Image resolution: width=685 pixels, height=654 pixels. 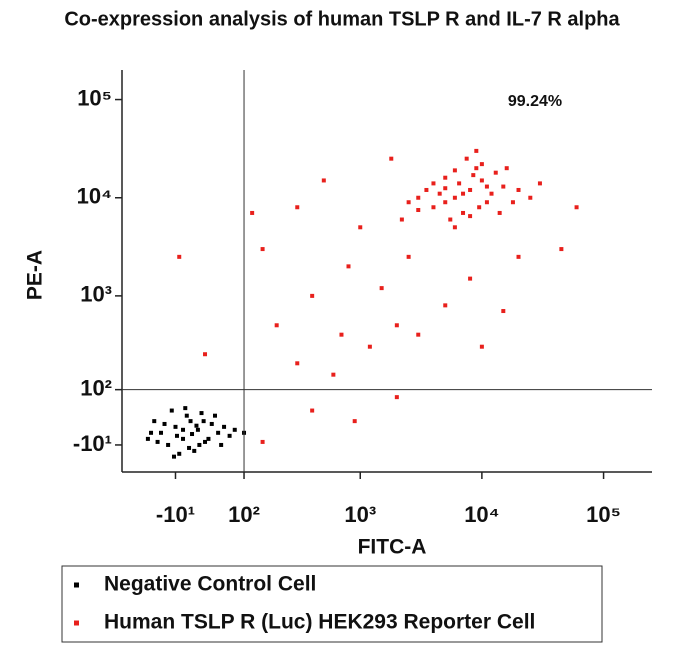 What do you see at coordinates (603, 514) in the screenshot?
I see `x-tick-label: 10⁵` at bounding box center [603, 514].